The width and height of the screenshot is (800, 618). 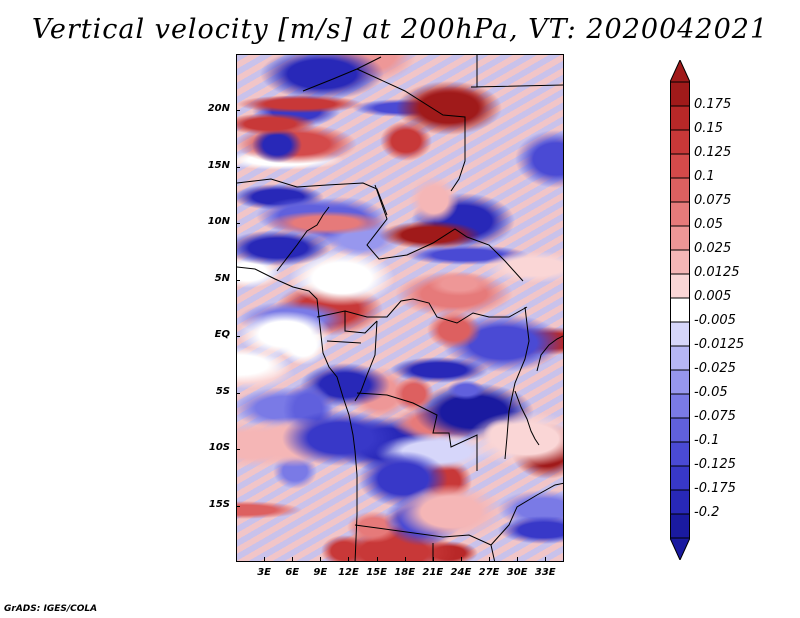 I want to click on border-drc-east, so click(x=517, y=383).